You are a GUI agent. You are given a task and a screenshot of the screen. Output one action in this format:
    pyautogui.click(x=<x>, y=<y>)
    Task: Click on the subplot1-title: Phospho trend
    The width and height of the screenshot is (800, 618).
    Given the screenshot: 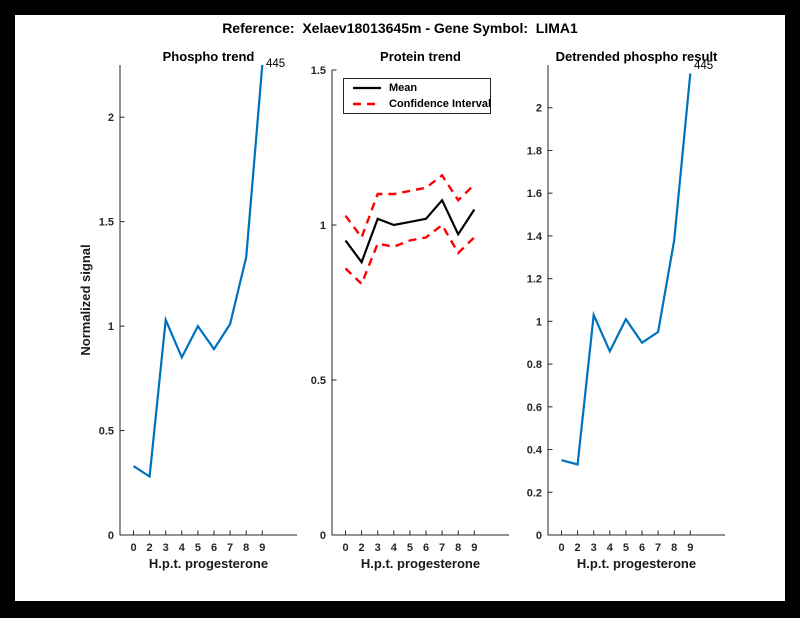 What is the action you would take?
    pyautogui.click(x=208, y=56)
    